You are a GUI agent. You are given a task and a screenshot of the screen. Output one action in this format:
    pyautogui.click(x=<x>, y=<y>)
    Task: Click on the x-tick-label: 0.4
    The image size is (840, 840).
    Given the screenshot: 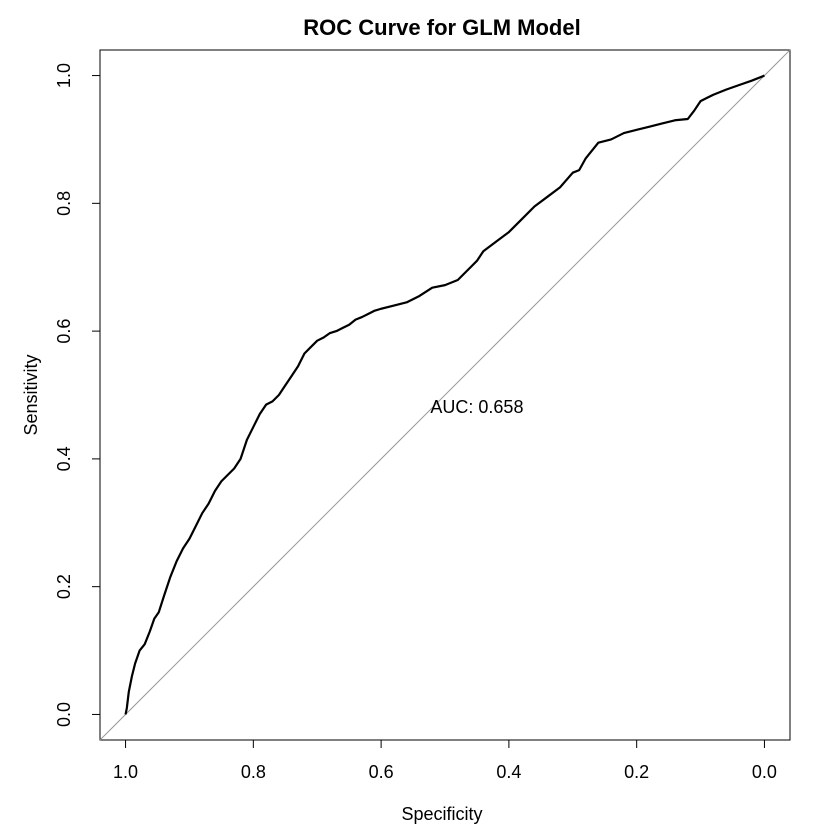 What is the action you would take?
    pyautogui.click(x=508, y=772)
    